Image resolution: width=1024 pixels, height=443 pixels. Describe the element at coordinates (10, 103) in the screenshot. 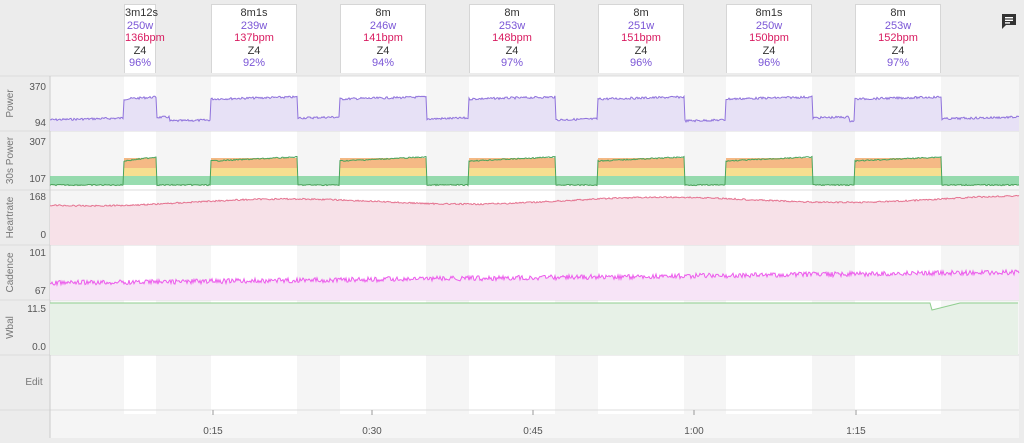

I see `panel-label-power: Power` at that location.